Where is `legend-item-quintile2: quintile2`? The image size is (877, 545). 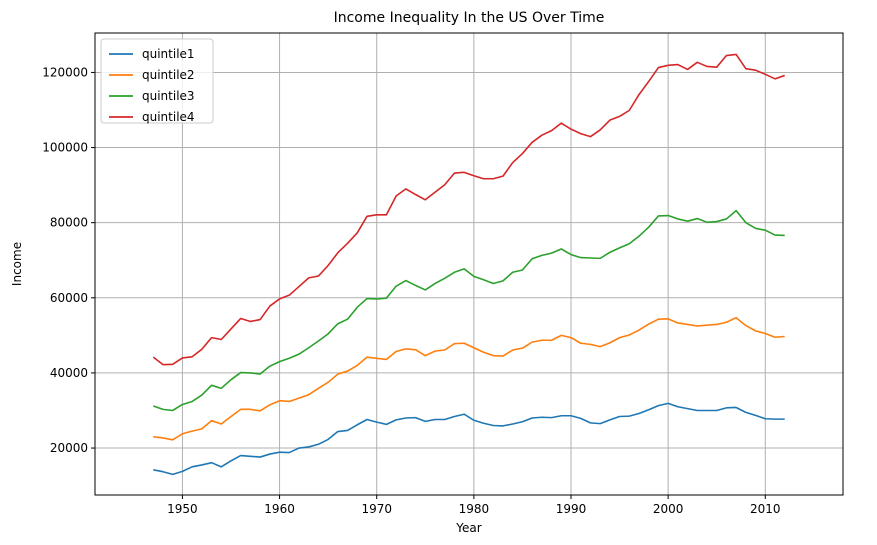 legend-item-quintile2: quintile2 is located at coordinates (152, 75).